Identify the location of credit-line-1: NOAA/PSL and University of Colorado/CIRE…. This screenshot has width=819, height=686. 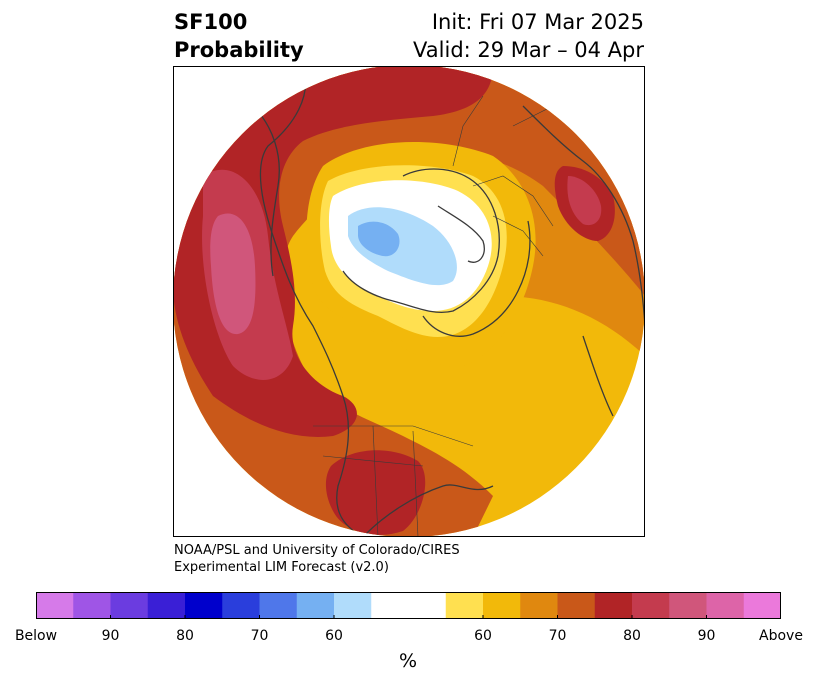
(317, 550).